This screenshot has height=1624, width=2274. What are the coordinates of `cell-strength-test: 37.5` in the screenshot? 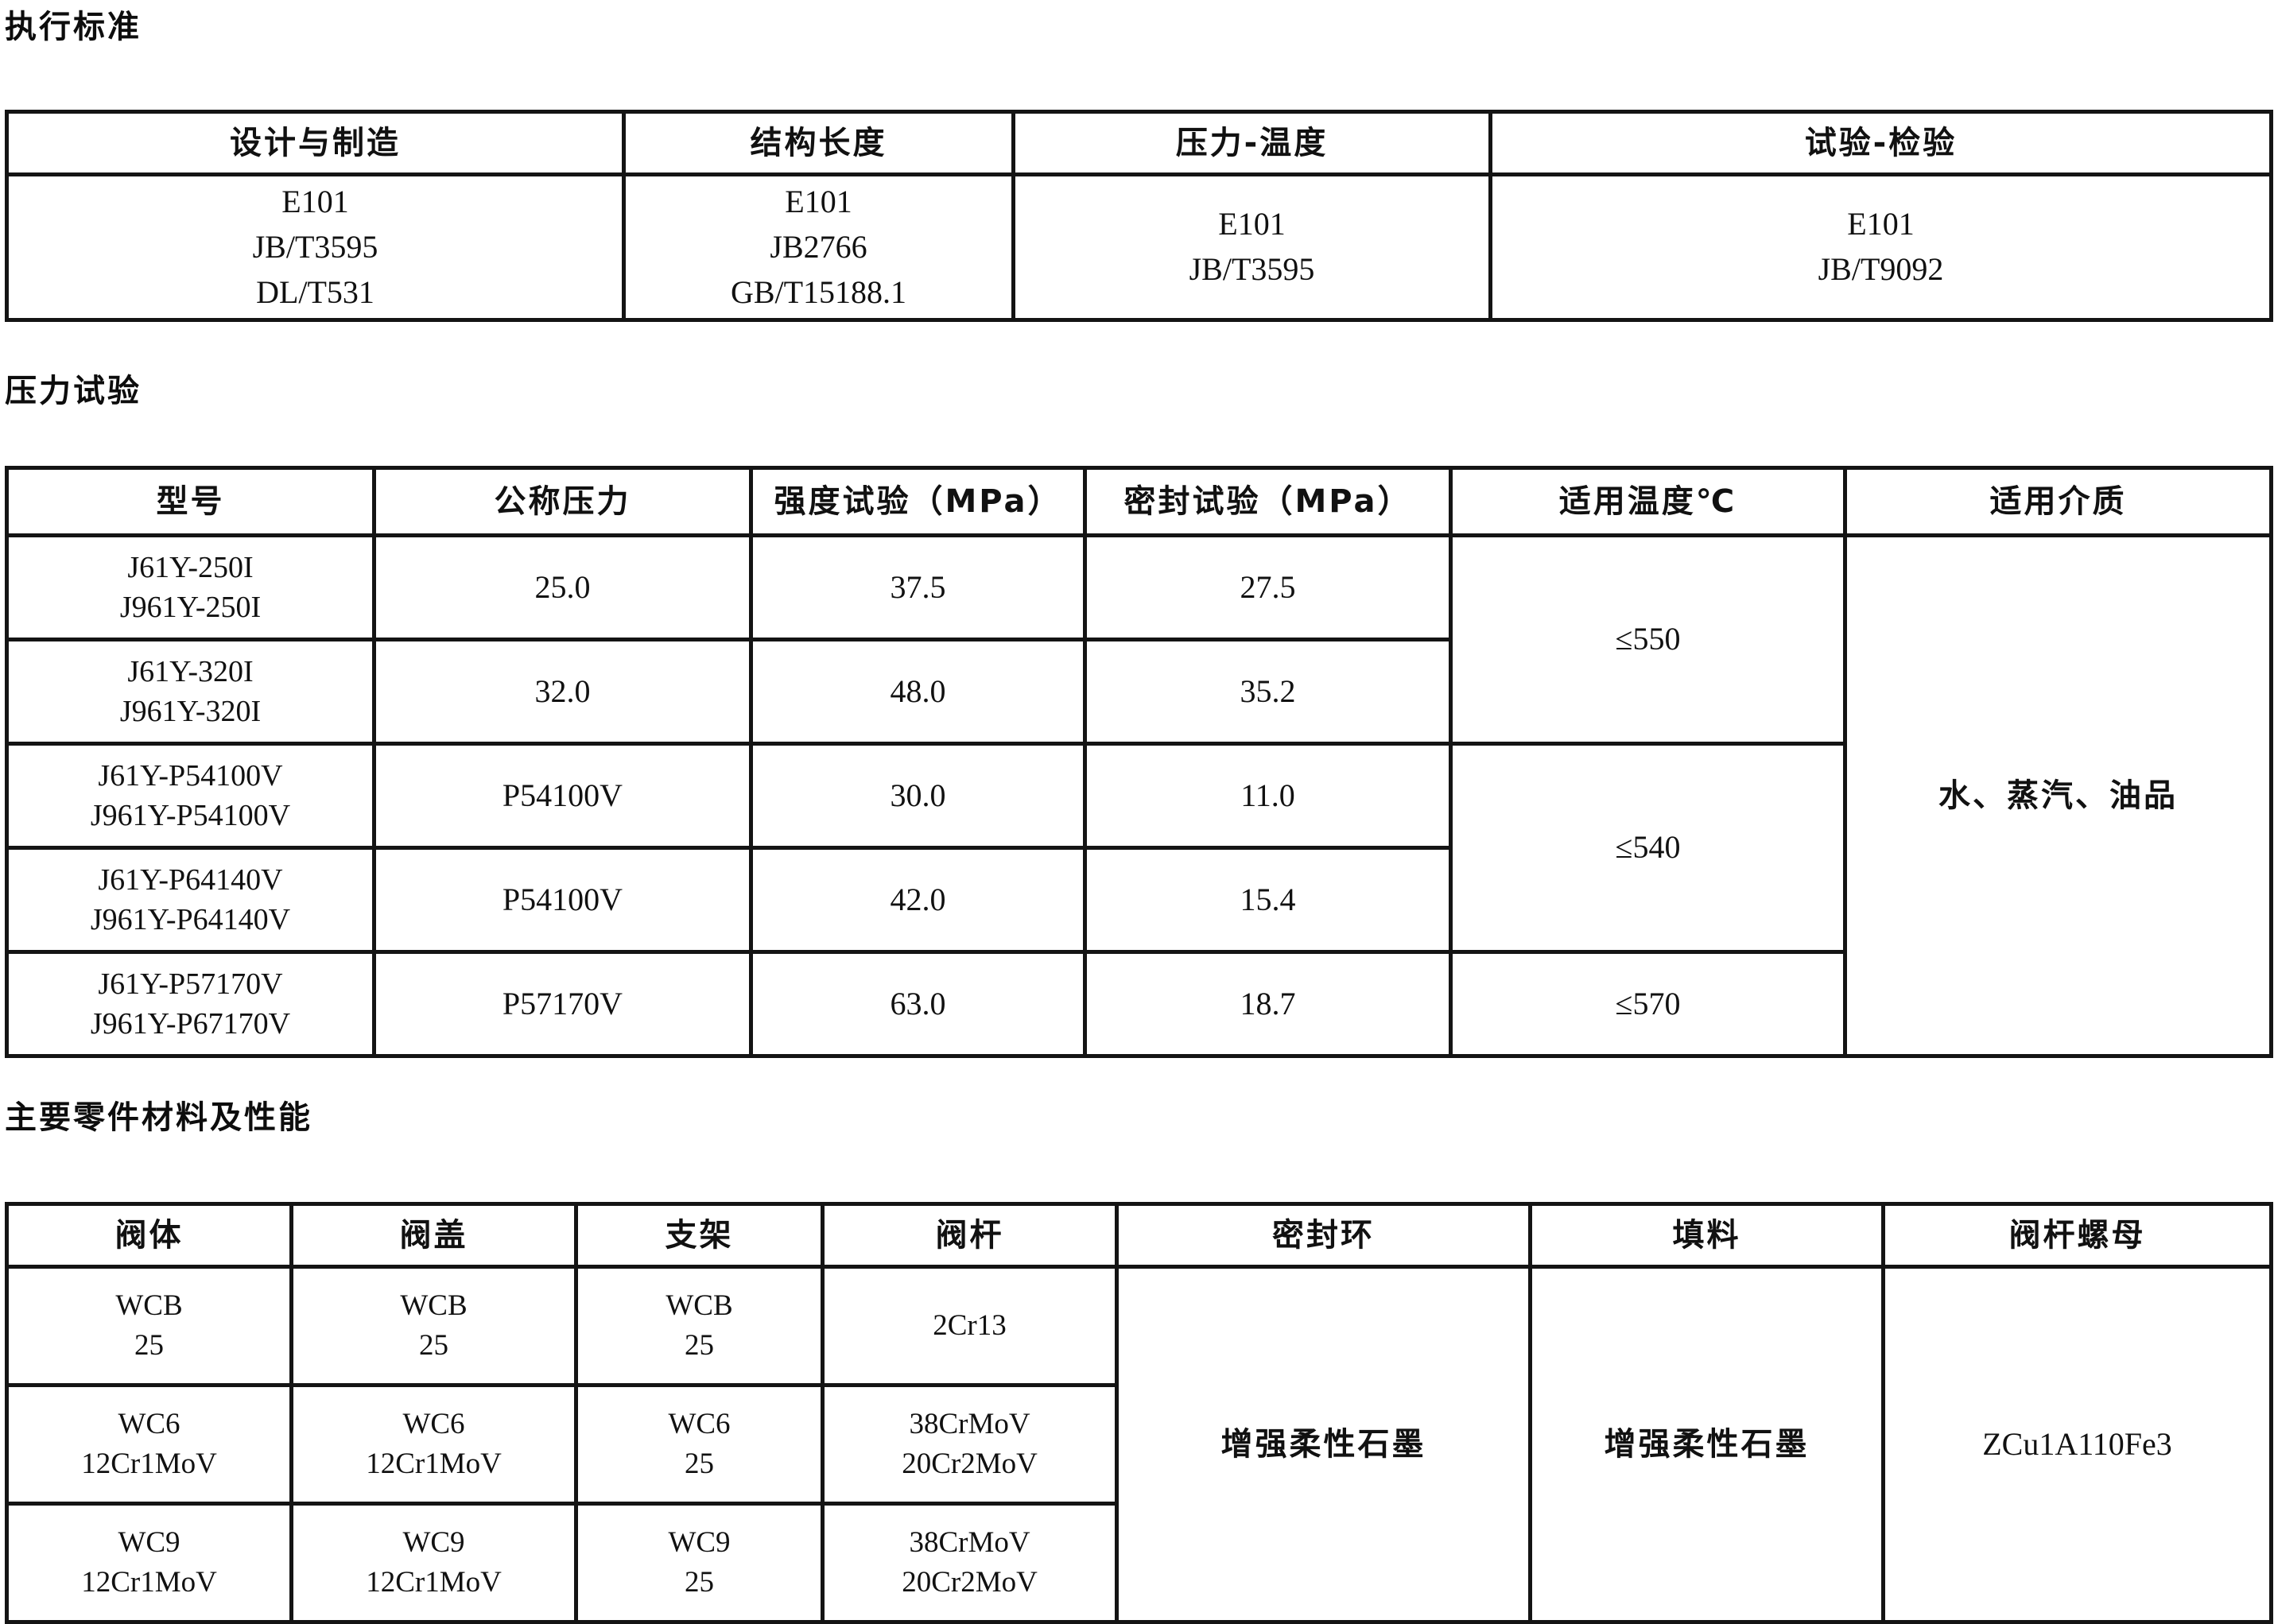 It's located at (918, 587).